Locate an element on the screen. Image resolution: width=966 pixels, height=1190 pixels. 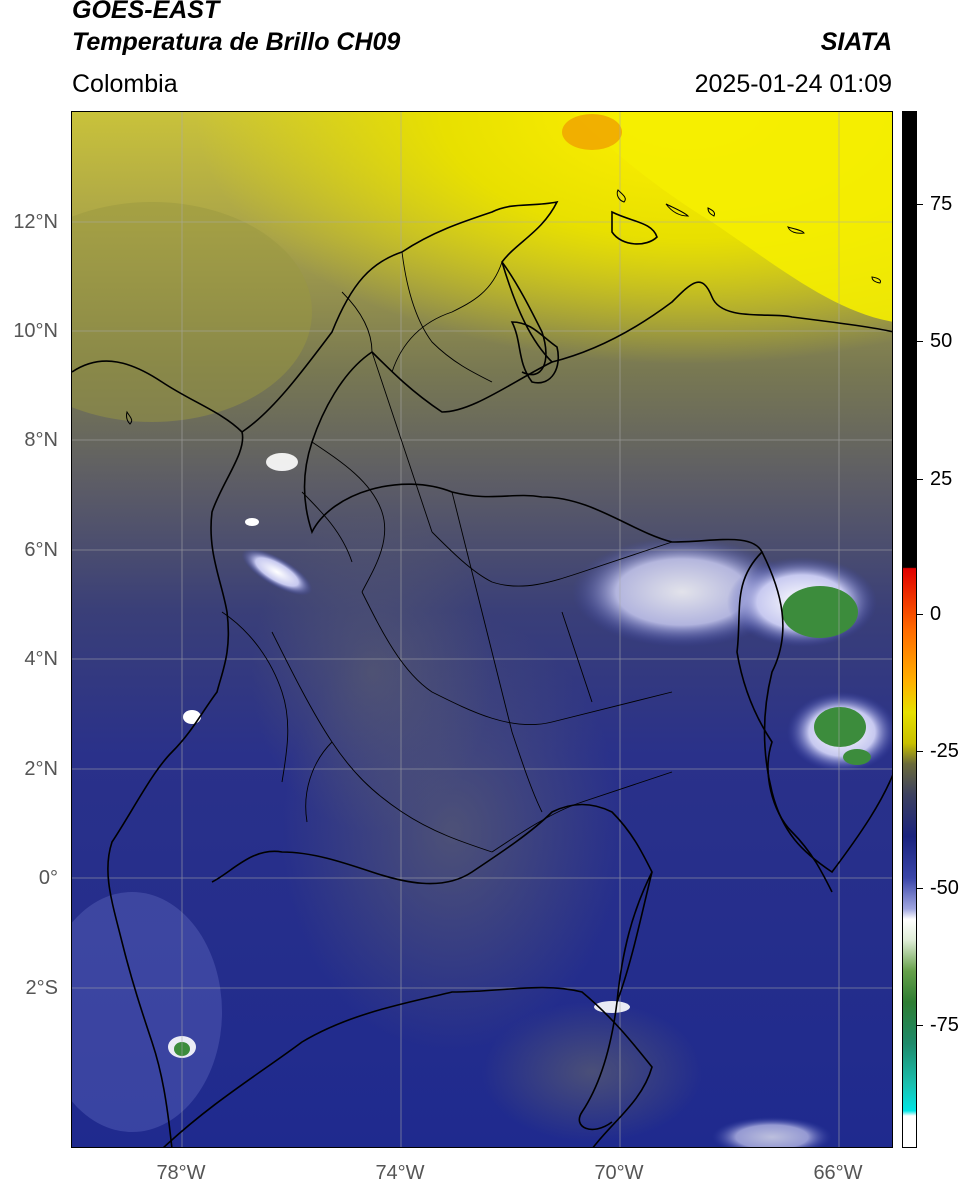
lon-label: 70°W is located at coordinates (619, 1173).